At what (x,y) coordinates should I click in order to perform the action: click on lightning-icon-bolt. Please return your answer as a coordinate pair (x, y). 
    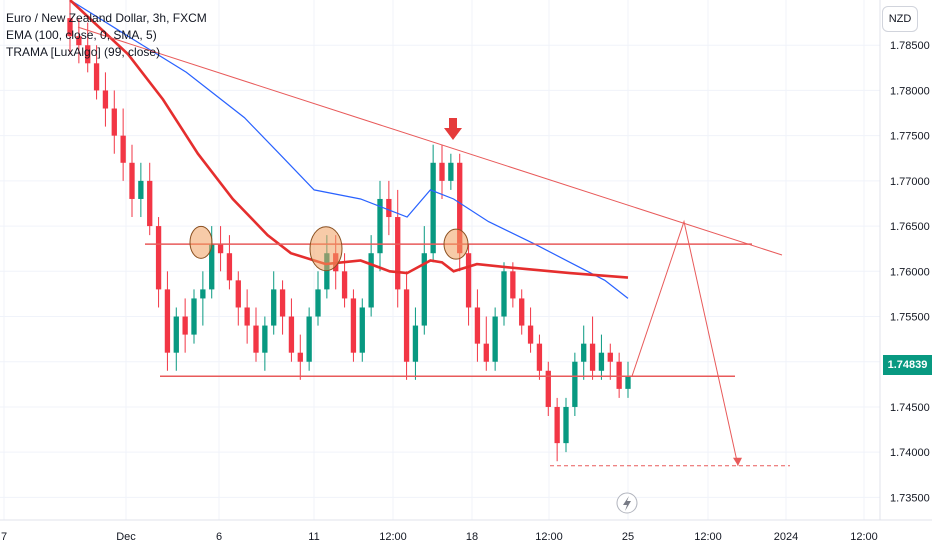
    Looking at the image, I should click on (627, 503).